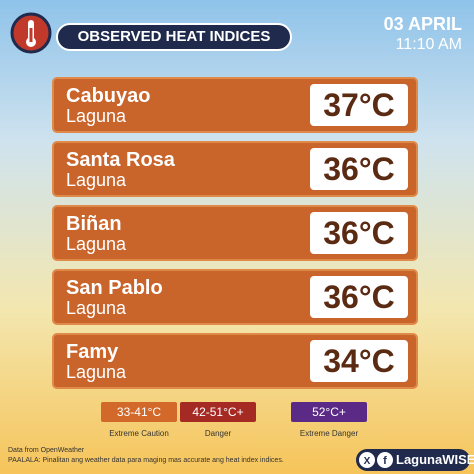 The height and width of the screenshot is (474, 474). Describe the element at coordinates (120, 160) in the screenshot. I see `city: Santa Rosa` at that location.